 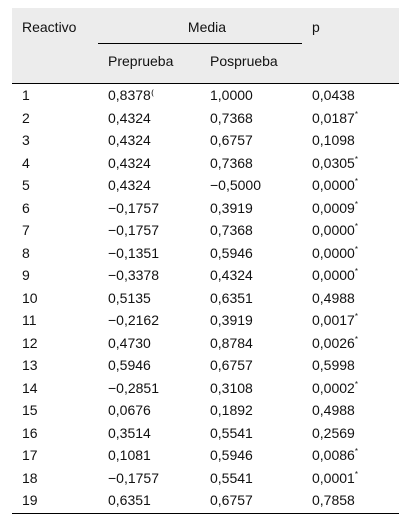 I want to click on table-row: 7 −0,1757 0,7368 0,0000*, so click(x=205, y=230).